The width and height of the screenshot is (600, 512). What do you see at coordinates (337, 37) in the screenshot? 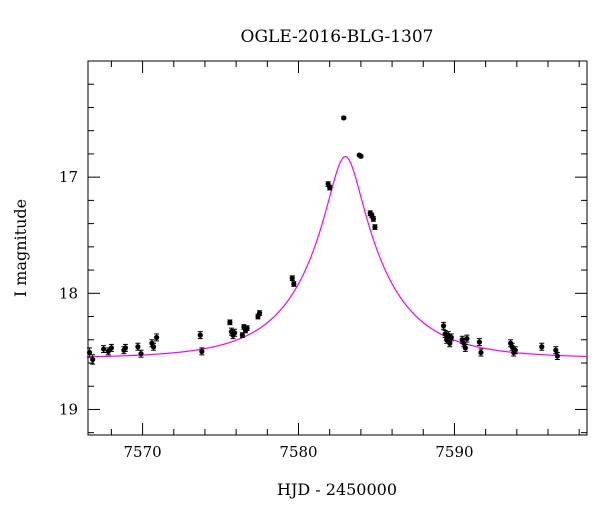
I see `chart-title: OGLE-2016-BLG-1307` at bounding box center [337, 37].